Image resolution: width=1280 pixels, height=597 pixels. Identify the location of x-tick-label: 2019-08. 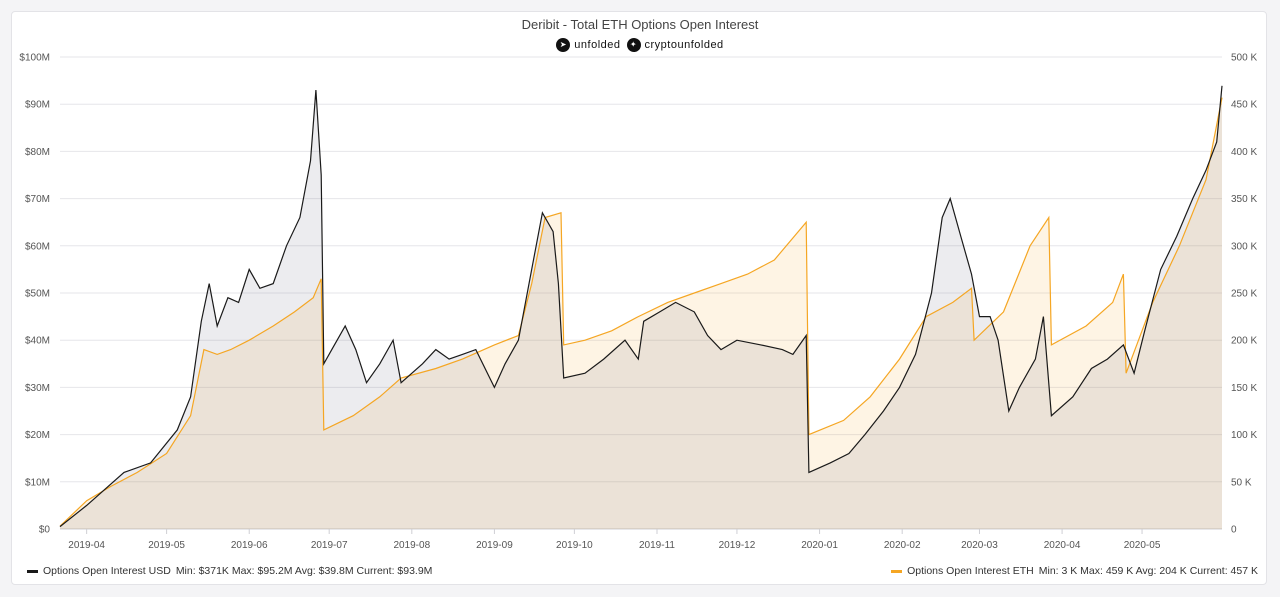
(411, 545).